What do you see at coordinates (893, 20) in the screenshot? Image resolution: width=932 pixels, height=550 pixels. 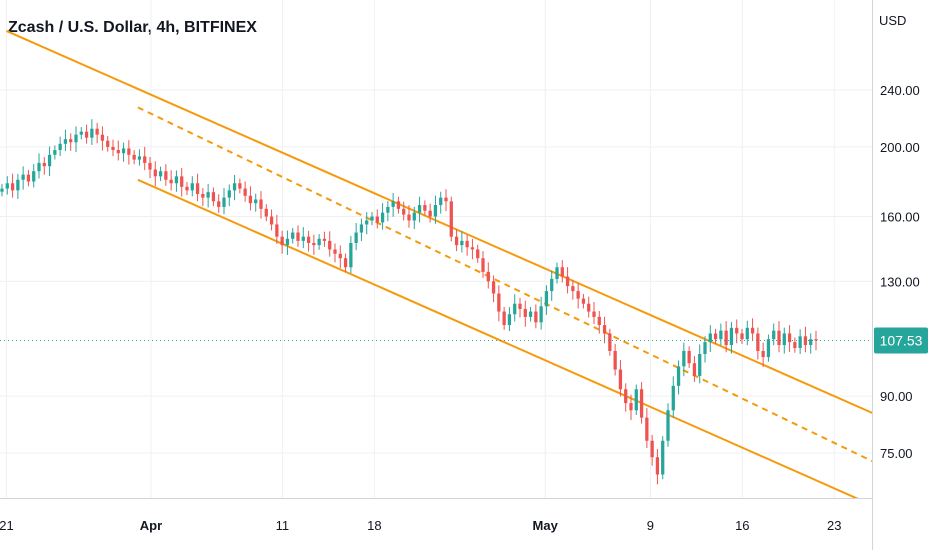 I see `currency-label: USD` at bounding box center [893, 20].